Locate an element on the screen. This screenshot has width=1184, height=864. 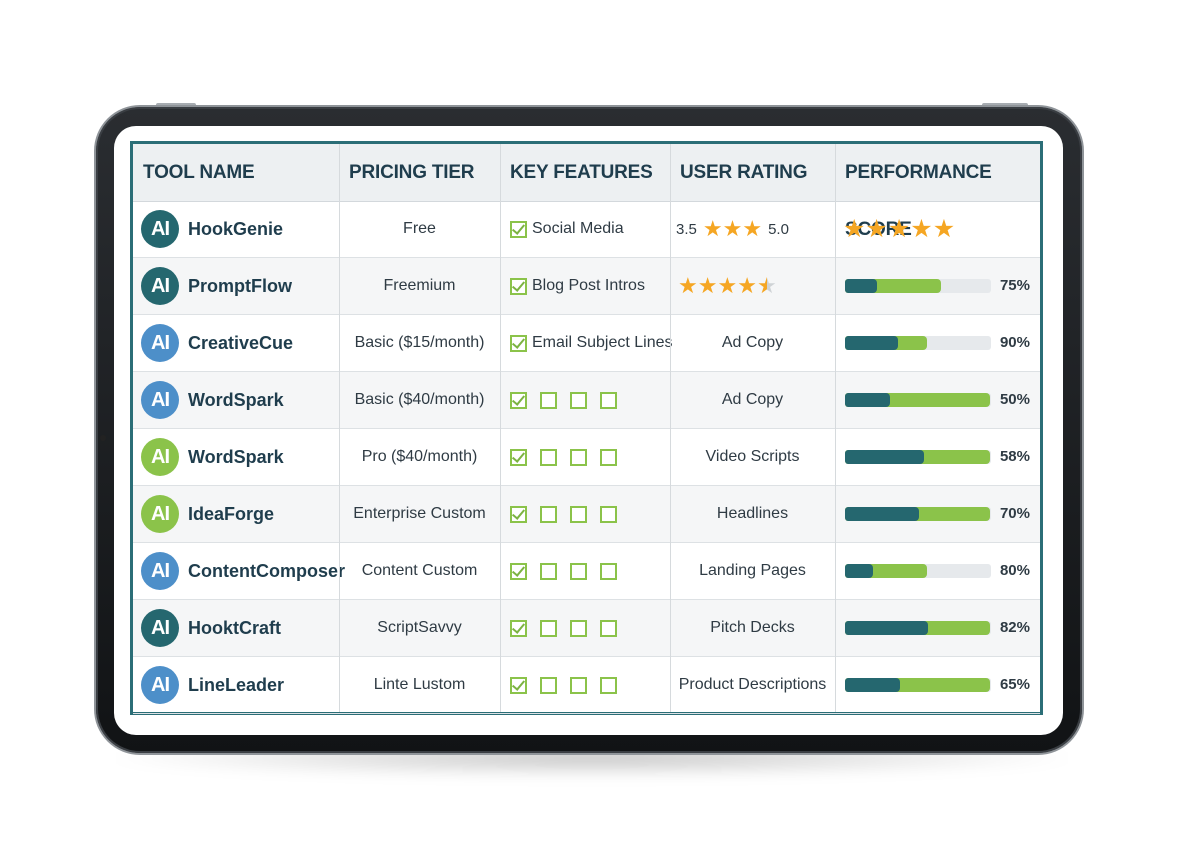
header-key-features: KEY FEATURES is located at coordinates (581, 172).